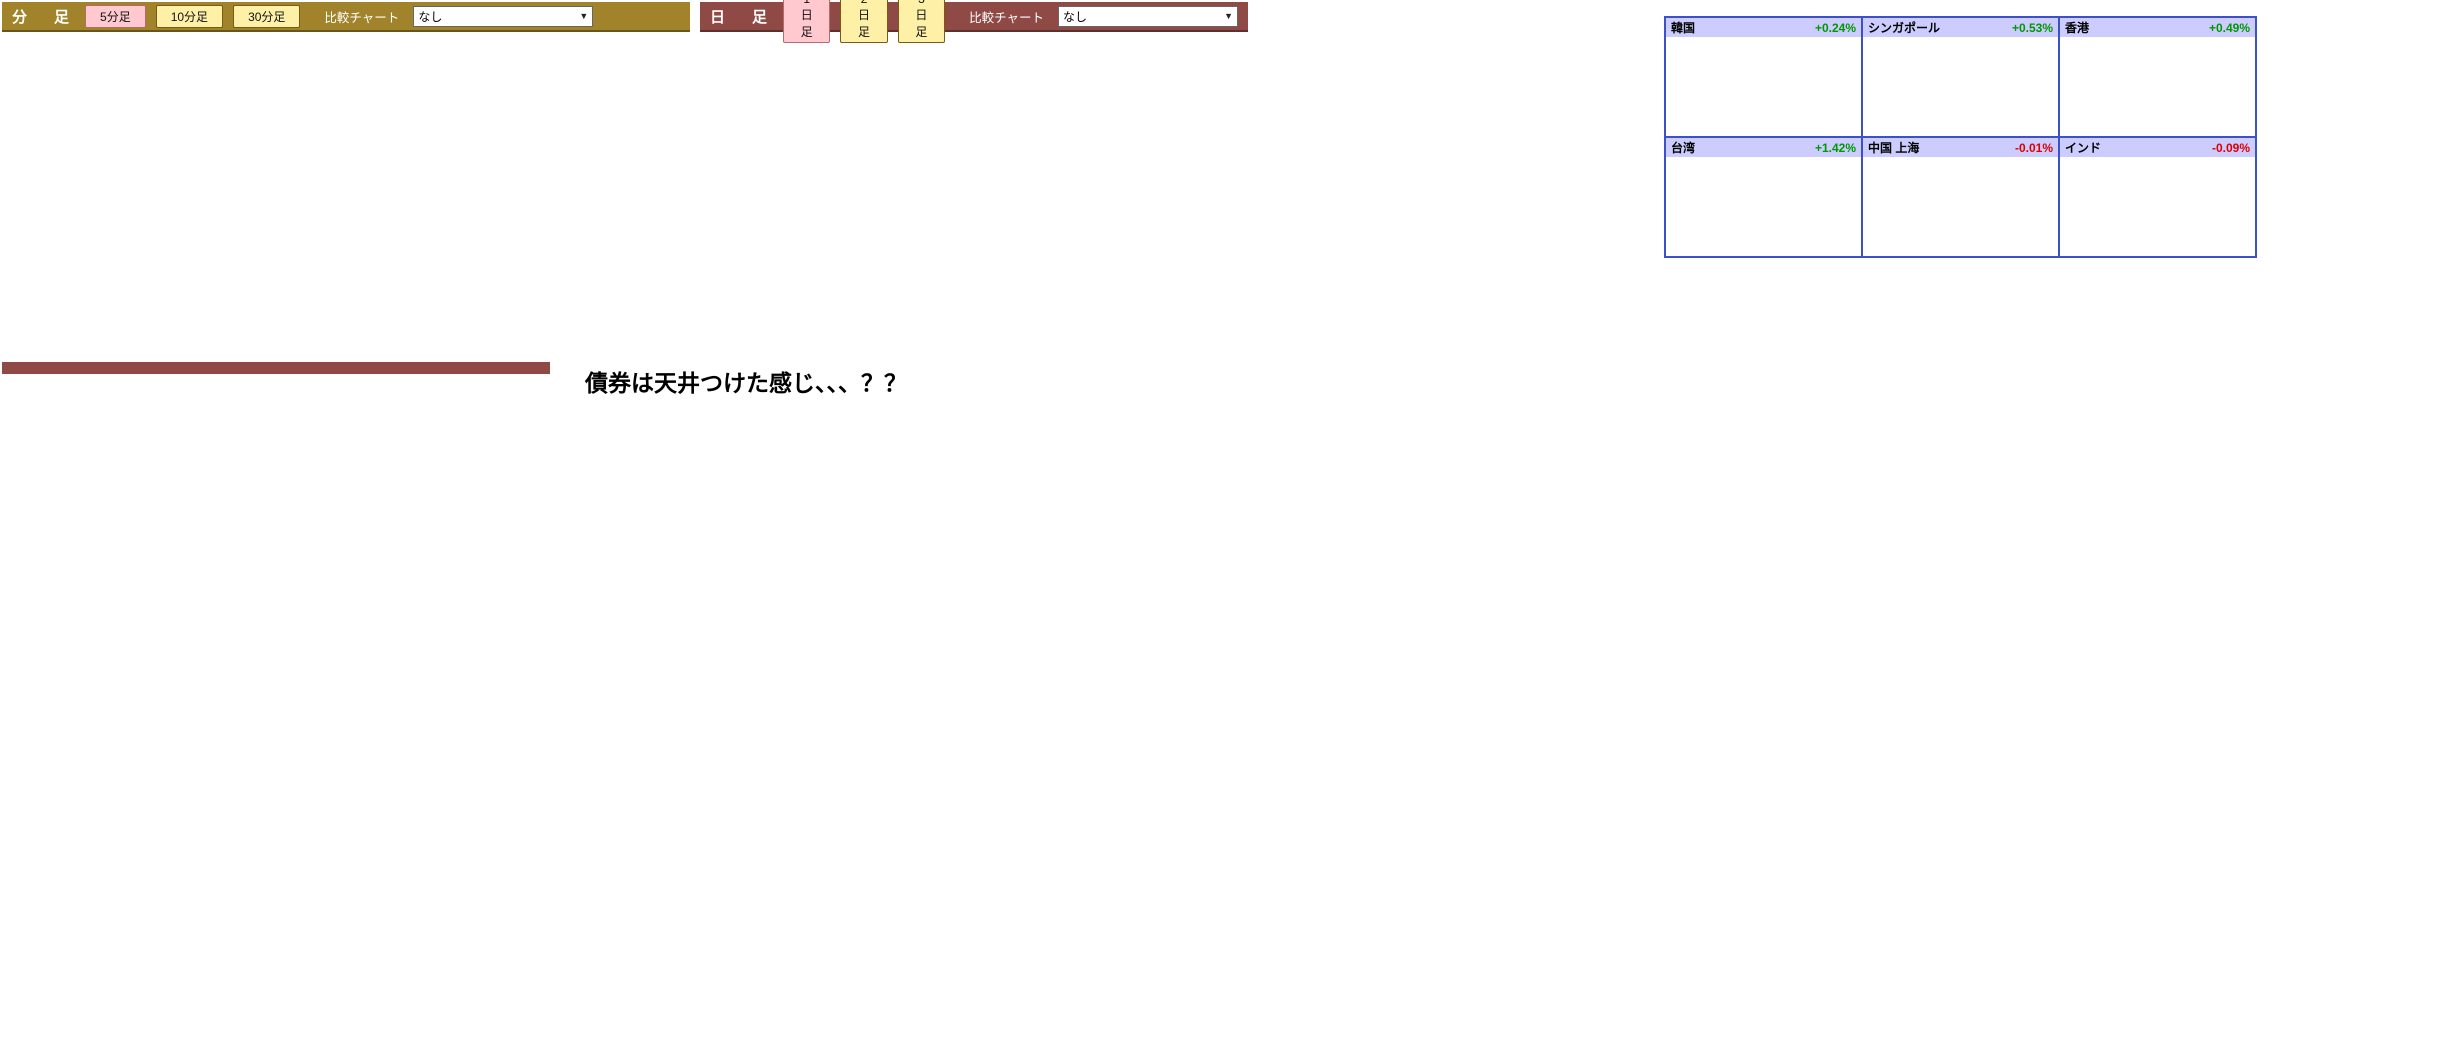  I want to click on tab-1day: 1日足, so click(807, 21).